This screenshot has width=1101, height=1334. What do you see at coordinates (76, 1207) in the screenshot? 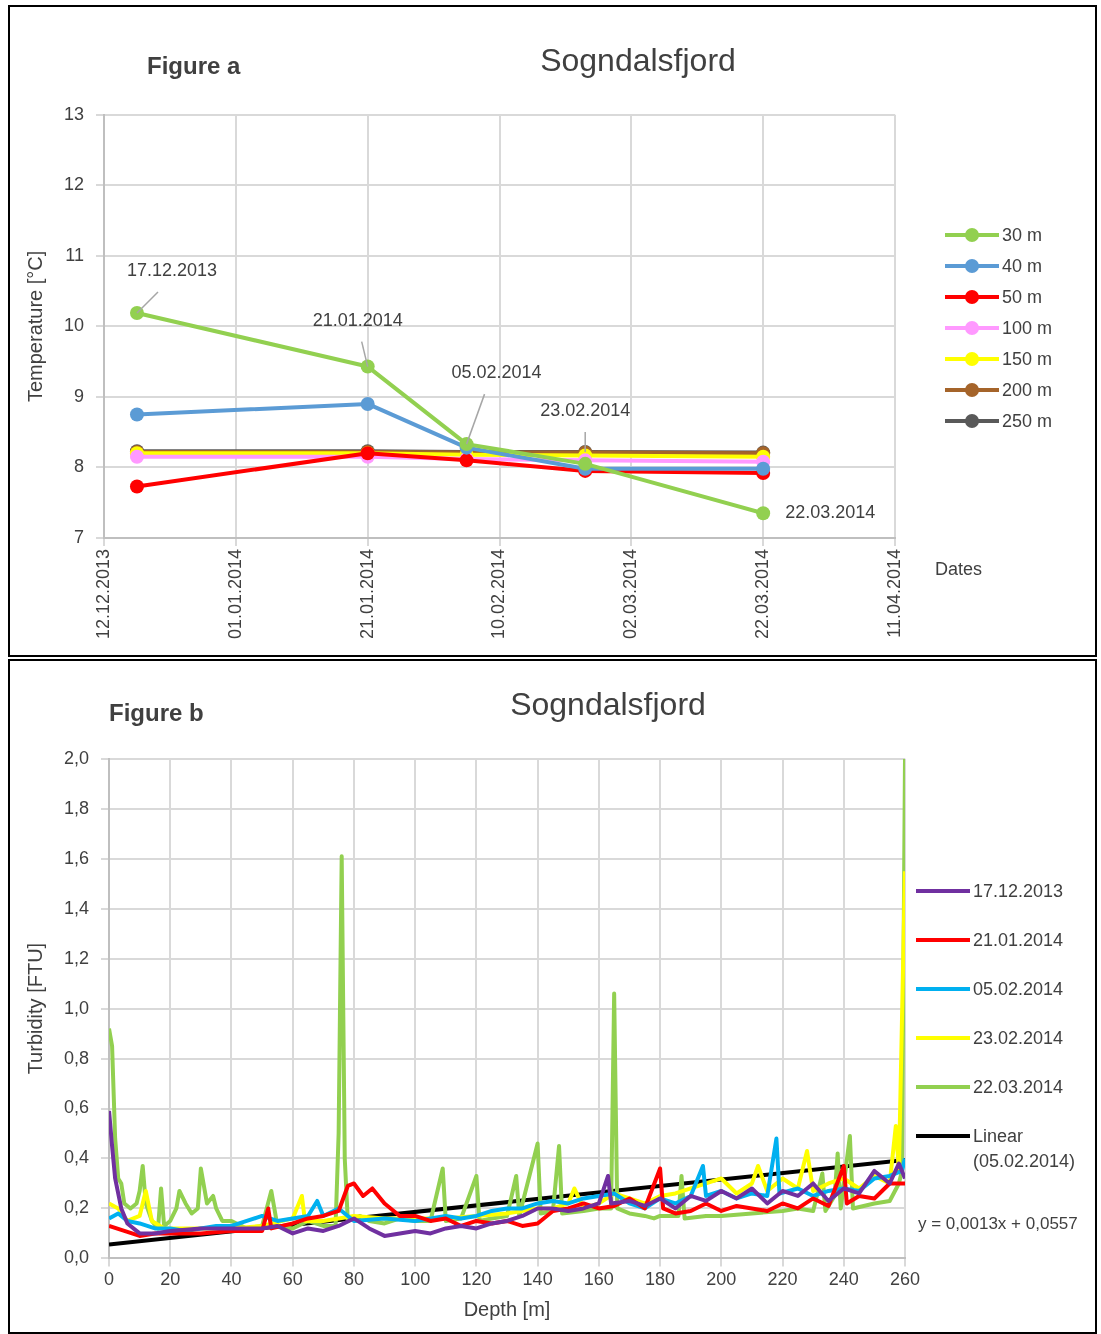
I see `y-tick-label: 0,2` at bounding box center [76, 1207].